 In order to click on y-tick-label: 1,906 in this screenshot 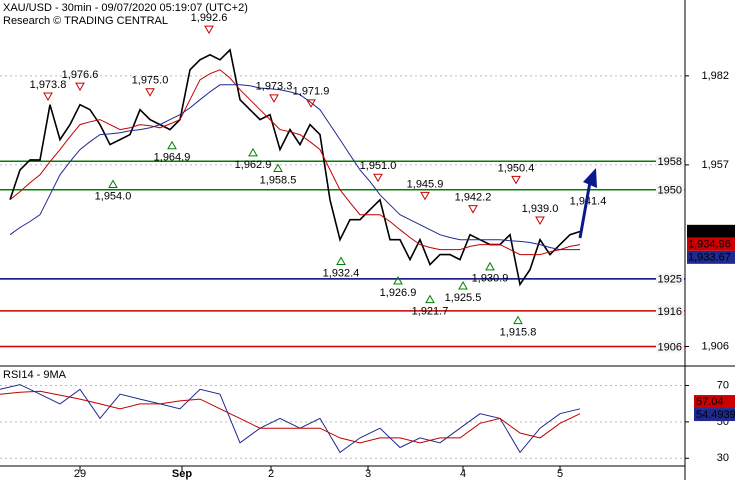, I will do `click(715, 346)`.